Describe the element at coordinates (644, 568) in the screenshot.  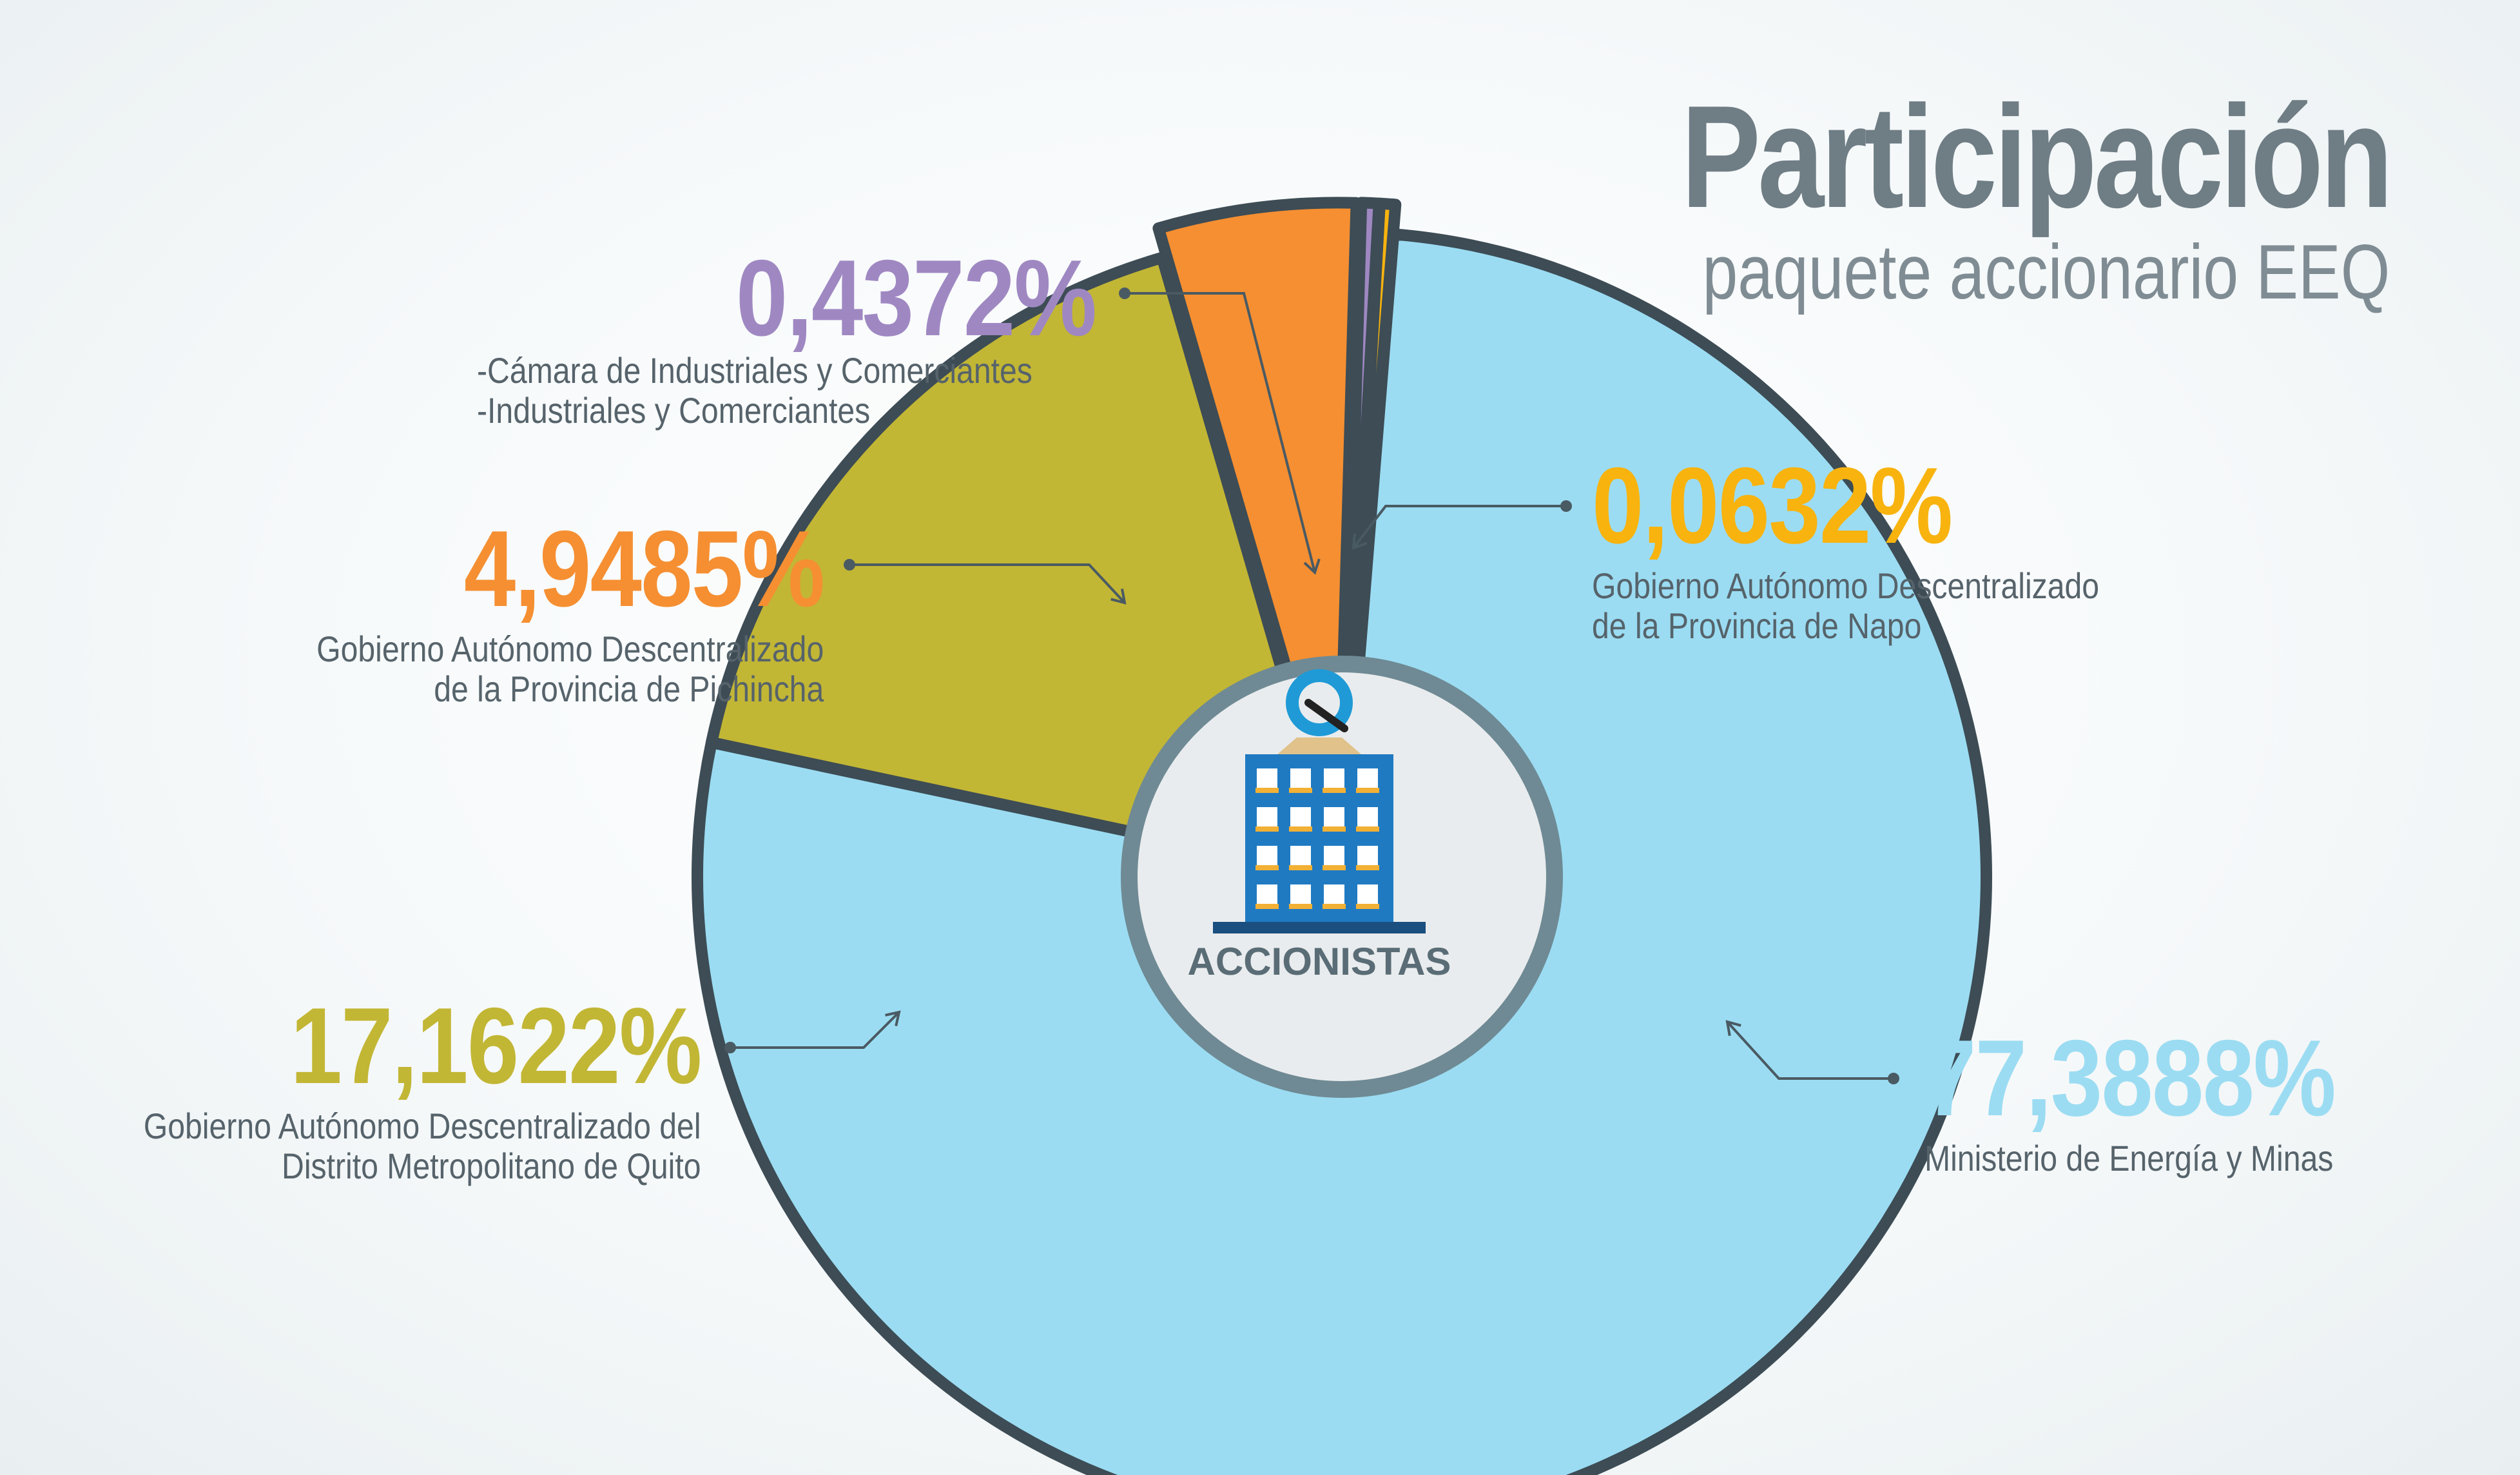
I see `value-label-pichincha: 4,9485%` at that location.